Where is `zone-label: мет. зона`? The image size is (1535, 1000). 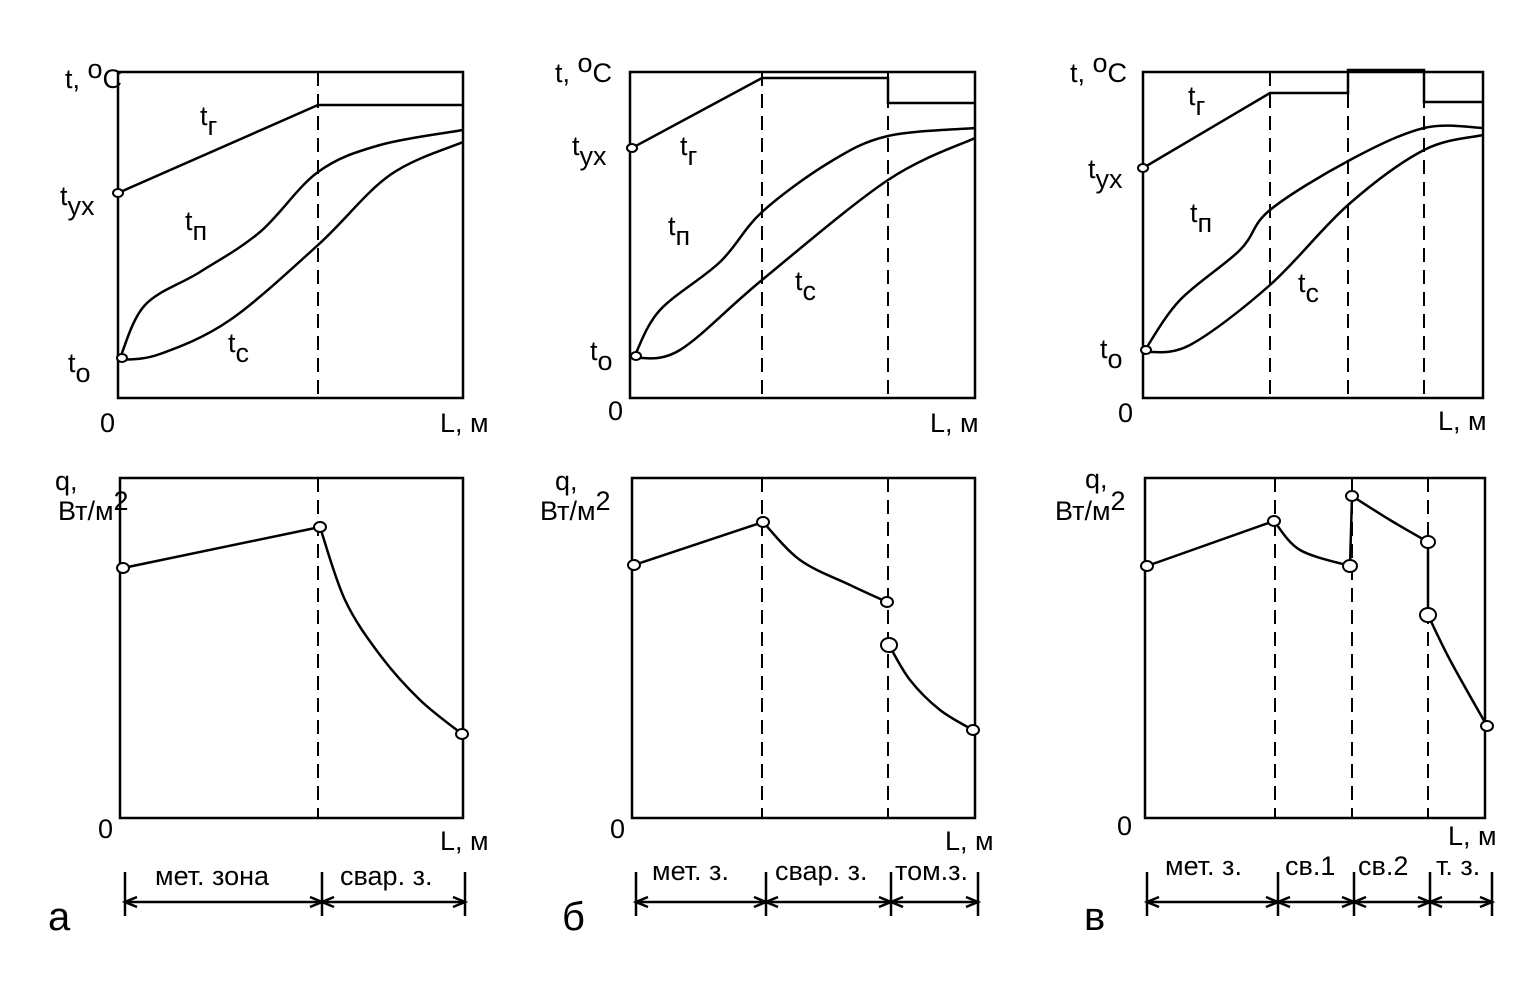 zone-label: мет. зона is located at coordinates (212, 876).